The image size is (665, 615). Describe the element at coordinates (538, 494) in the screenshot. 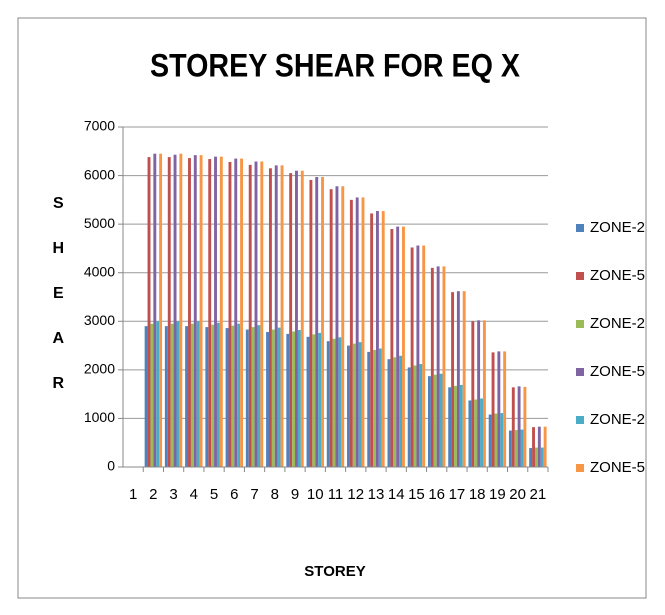

I see `x-tick-label: 21` at that location.